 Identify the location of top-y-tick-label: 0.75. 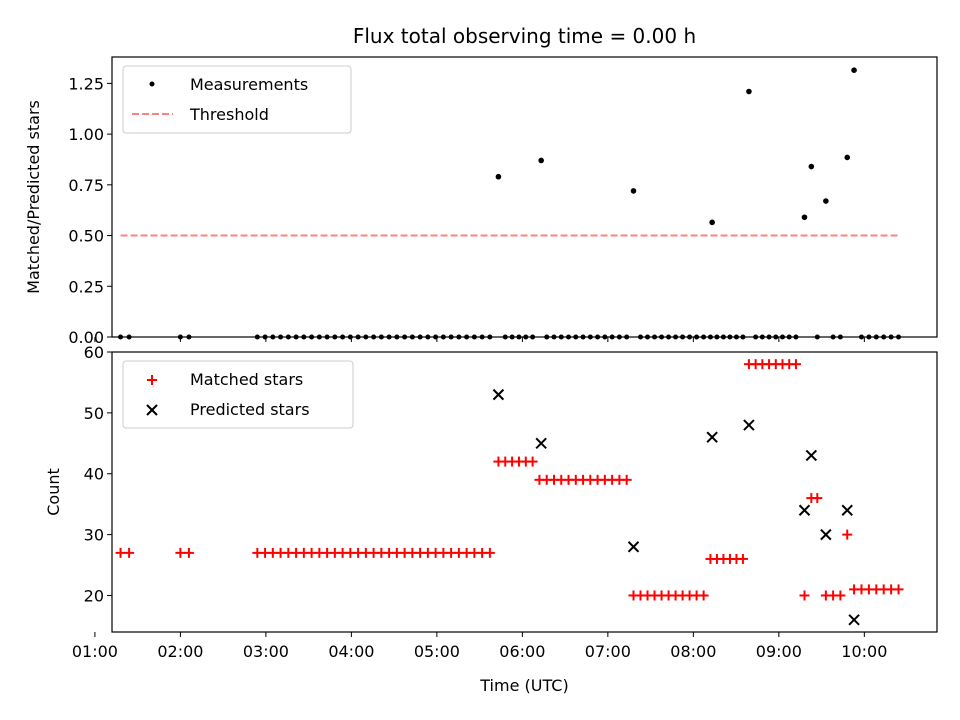
(86, 185).